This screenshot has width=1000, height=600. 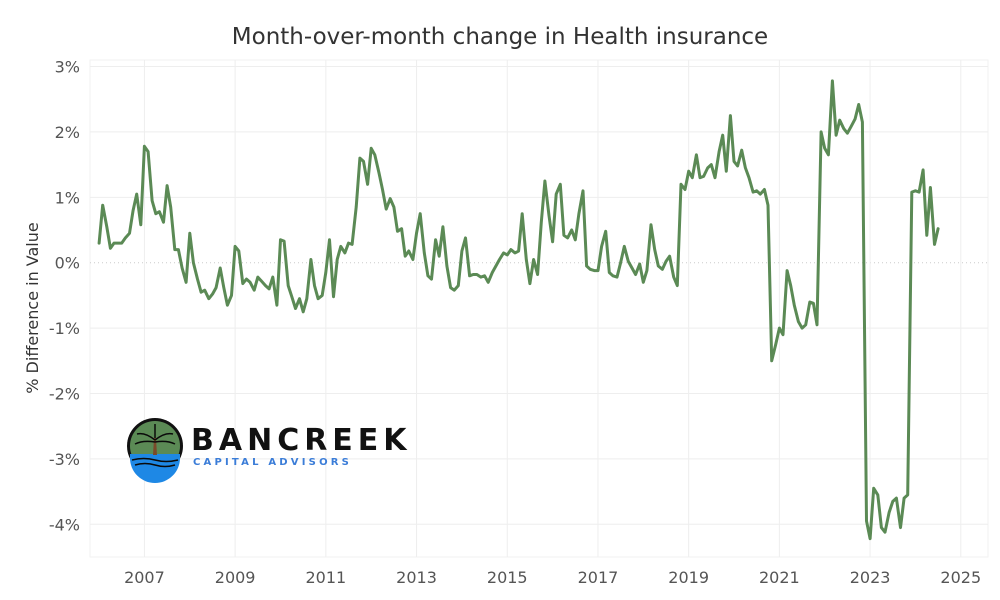 I want to click on x-tick-label: 2011, so click(x=325, y=577).